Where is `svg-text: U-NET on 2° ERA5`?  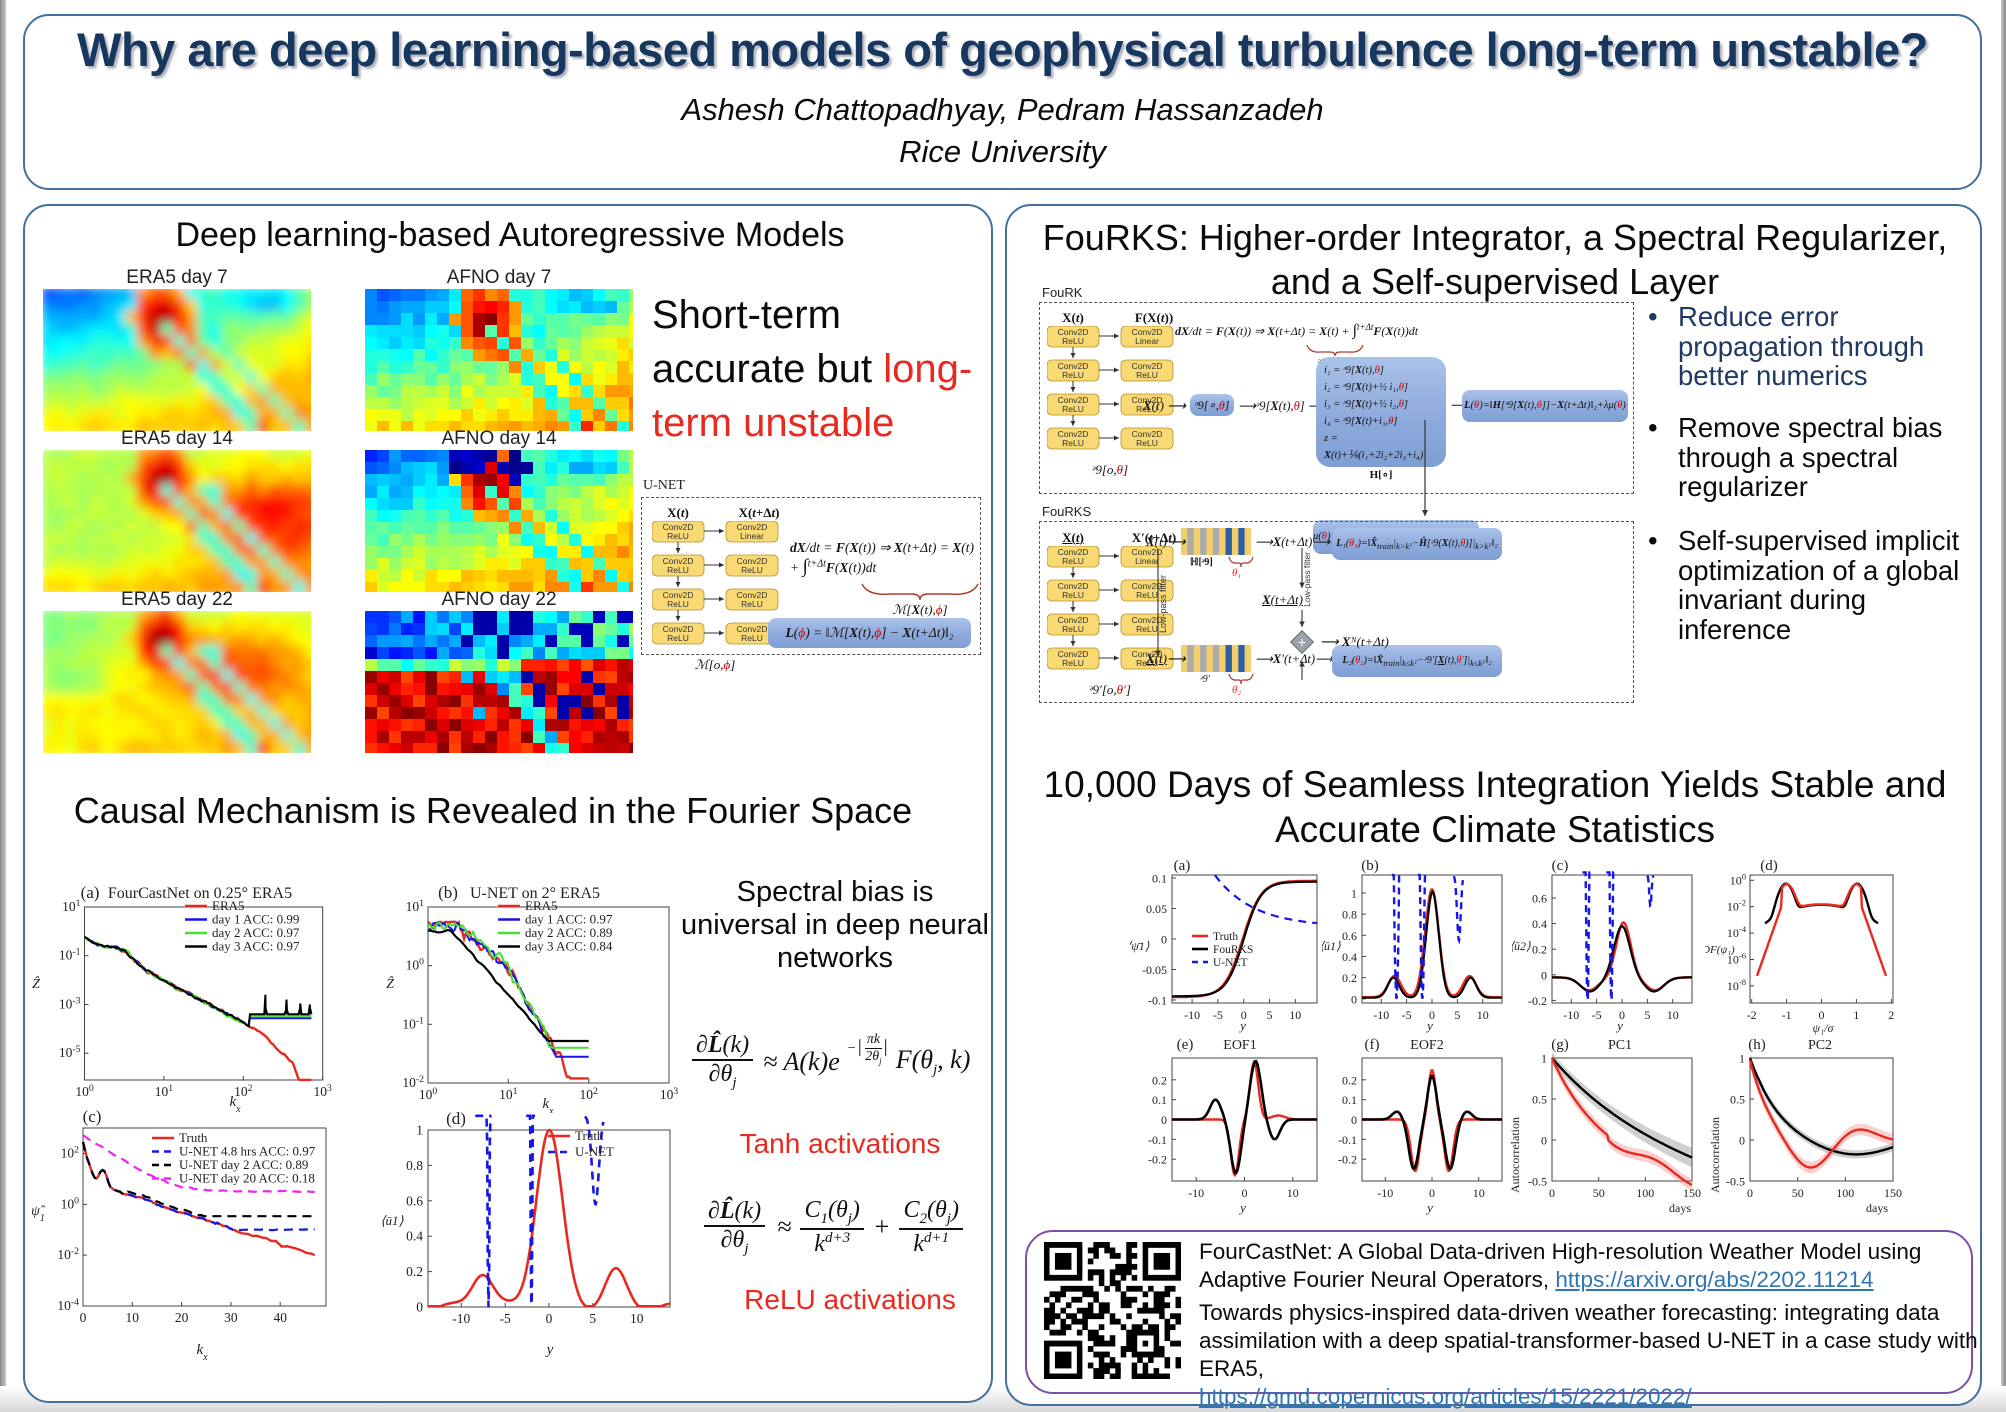 svg-text: U-NET on 2° ERA5 is located at coordinates (535, 893).